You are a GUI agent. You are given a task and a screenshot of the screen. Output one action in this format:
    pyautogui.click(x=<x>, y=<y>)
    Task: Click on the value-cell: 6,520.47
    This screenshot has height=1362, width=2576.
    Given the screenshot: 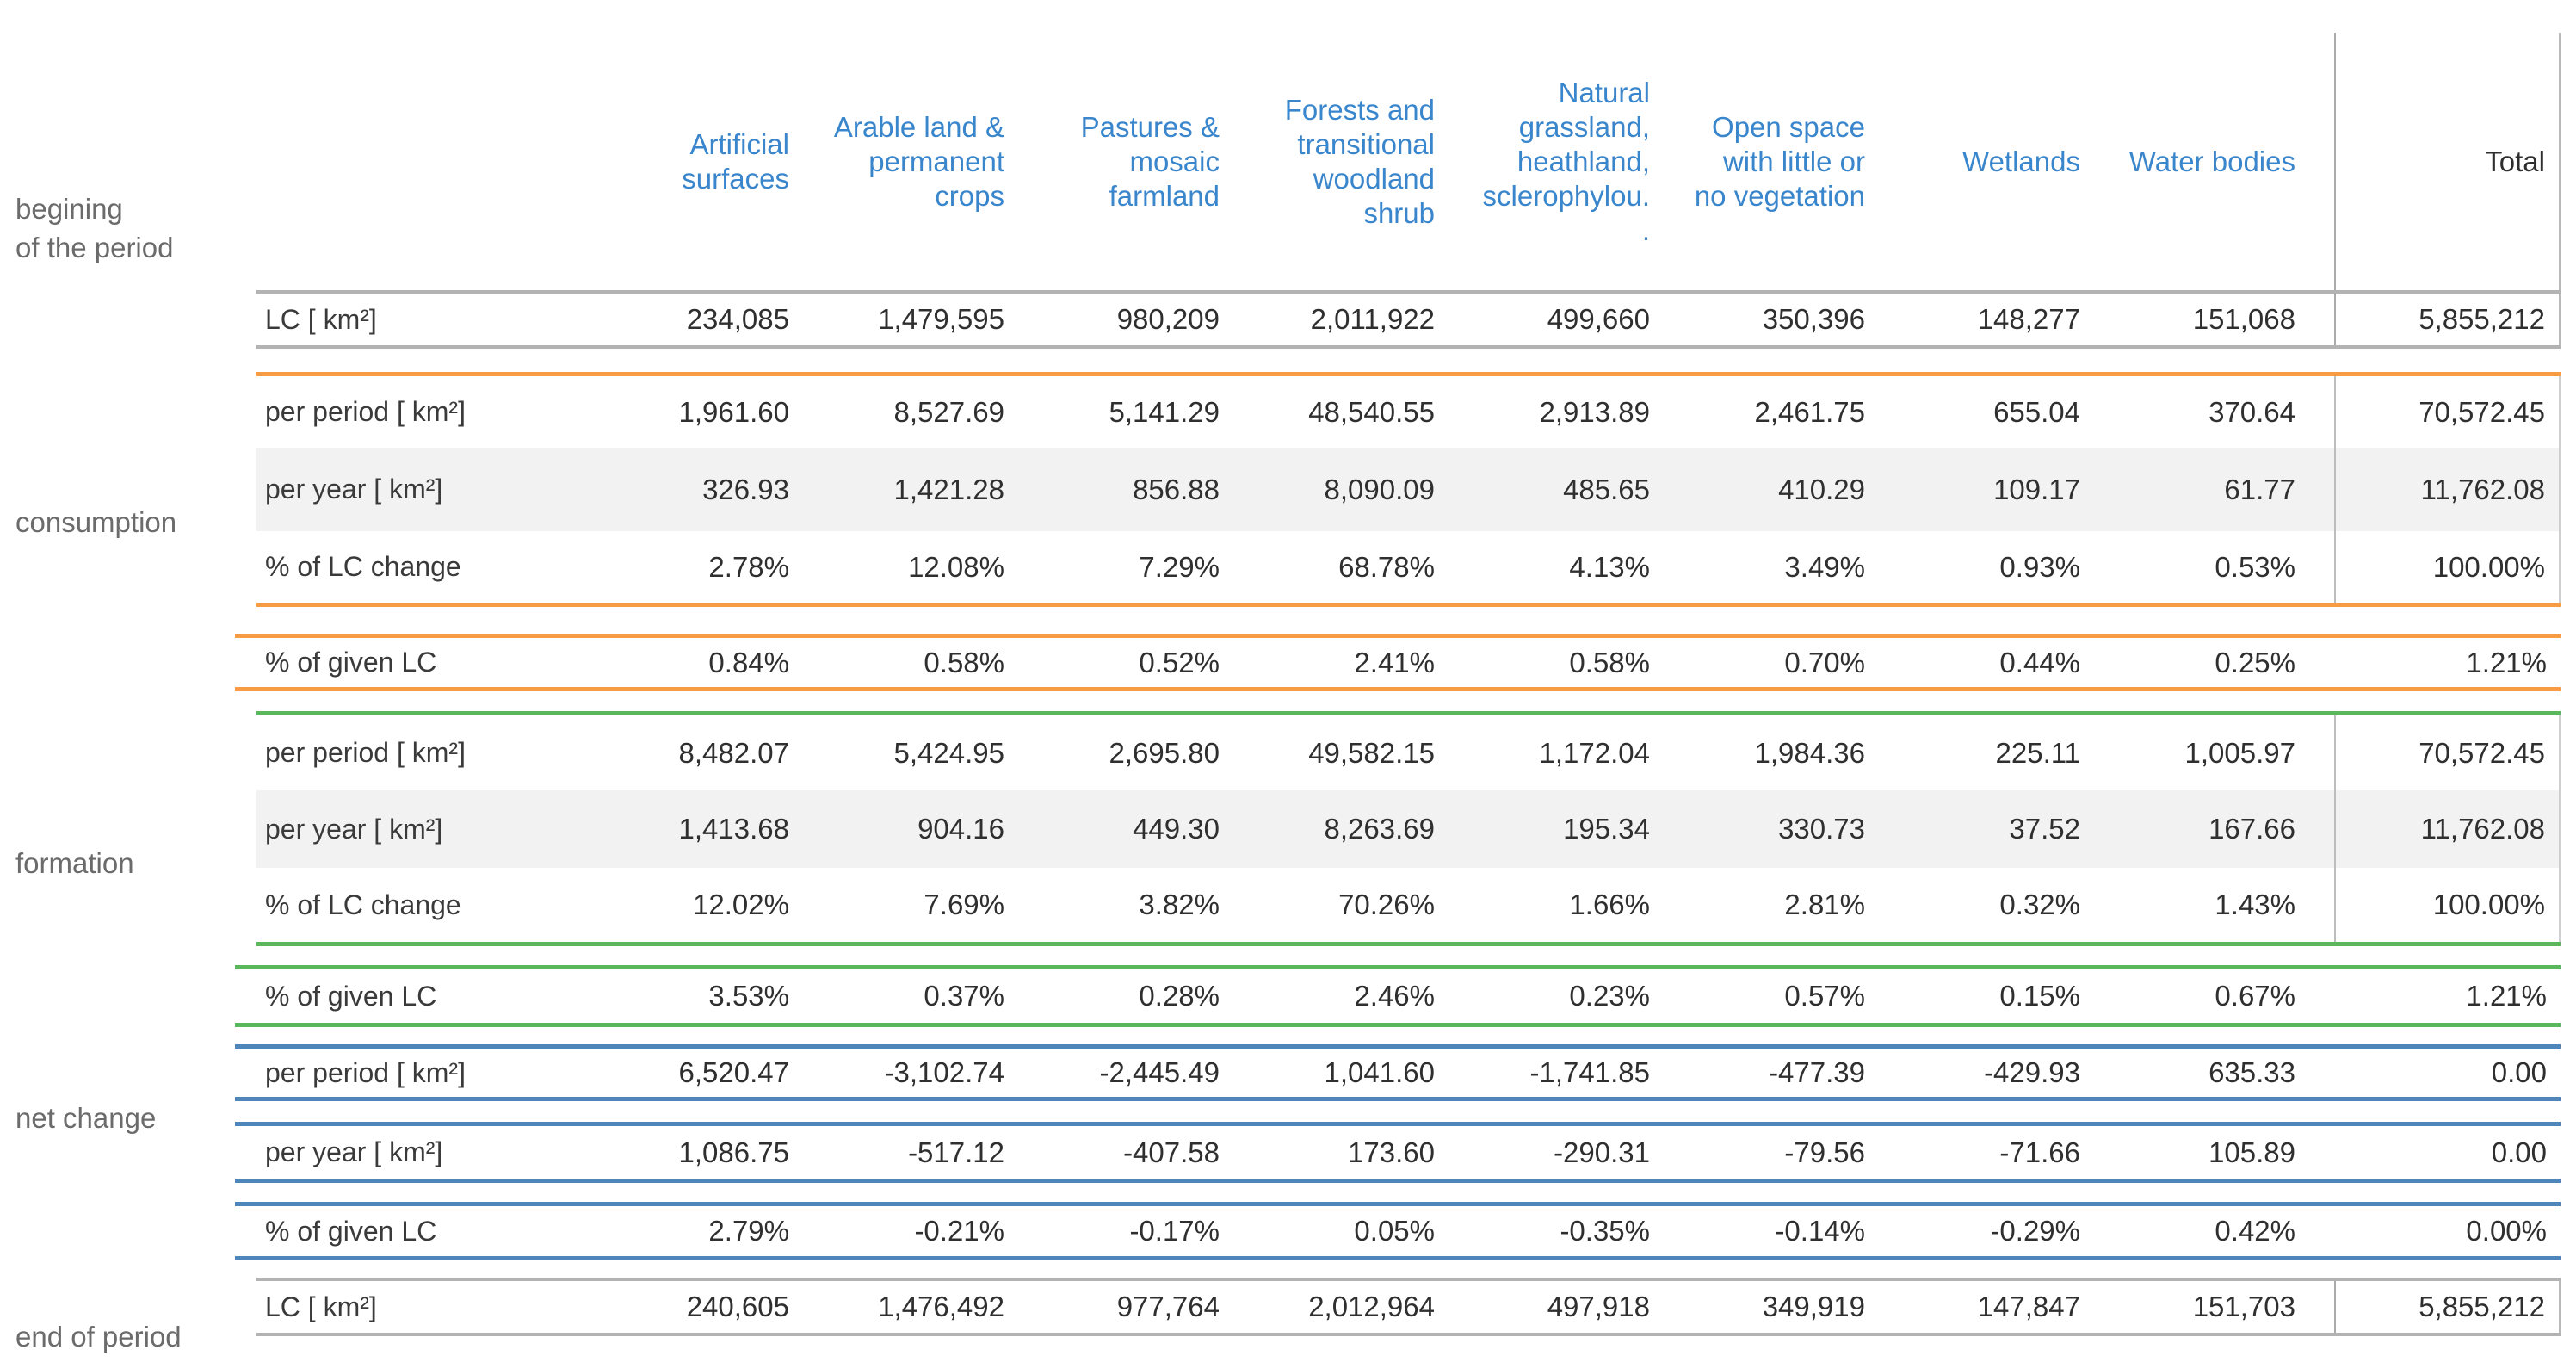 What is the action you would take?
    pyautogui.click(x=733, y=1072)
    